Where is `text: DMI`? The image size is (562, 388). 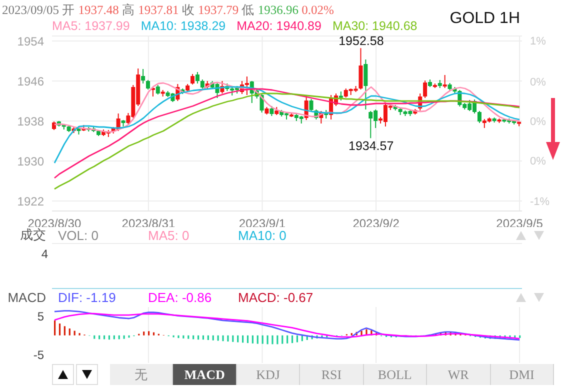
text: DMI is located at coordinates (522, 374).